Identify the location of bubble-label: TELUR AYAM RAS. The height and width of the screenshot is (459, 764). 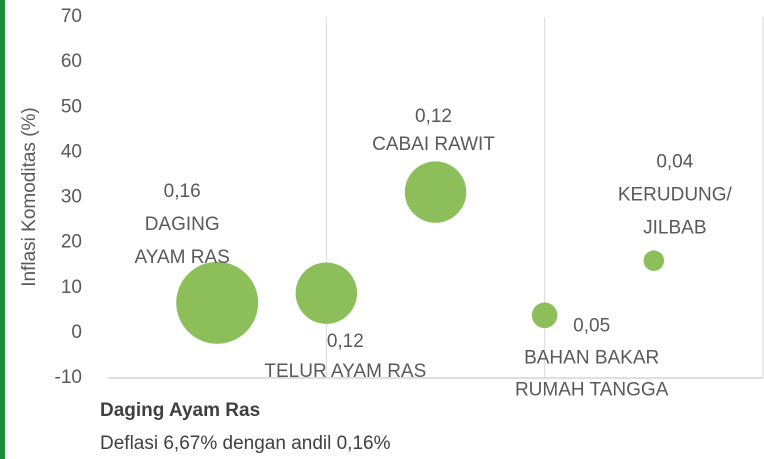
(345, 371).